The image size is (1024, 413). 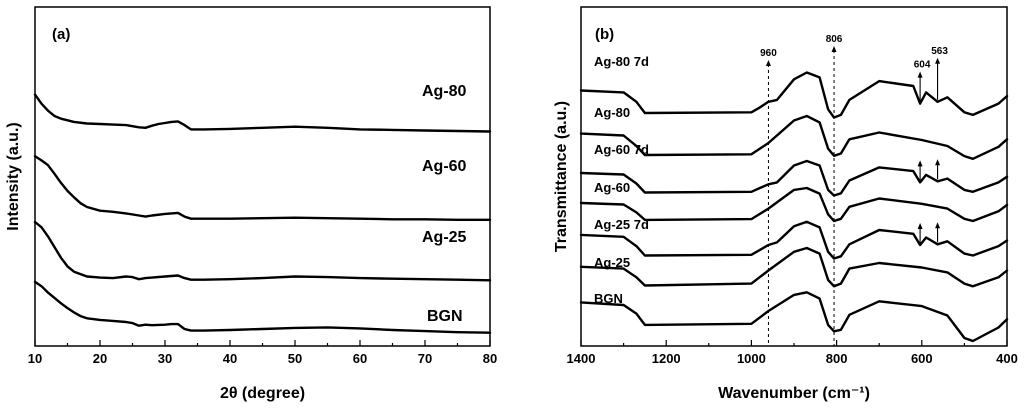 What do you see at coordinates (621, 224) in the screenshot?
I see `series-label-ag-25-7d: Ag-25 7d` at bounding box center [621, 224].